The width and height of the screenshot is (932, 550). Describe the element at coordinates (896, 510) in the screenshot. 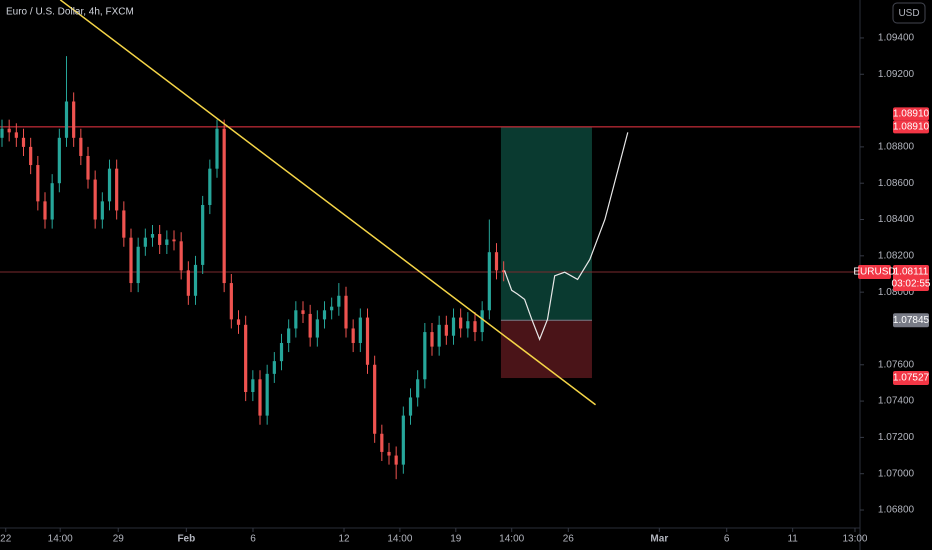

I see `y-tick-label: 1.06800` at that location.